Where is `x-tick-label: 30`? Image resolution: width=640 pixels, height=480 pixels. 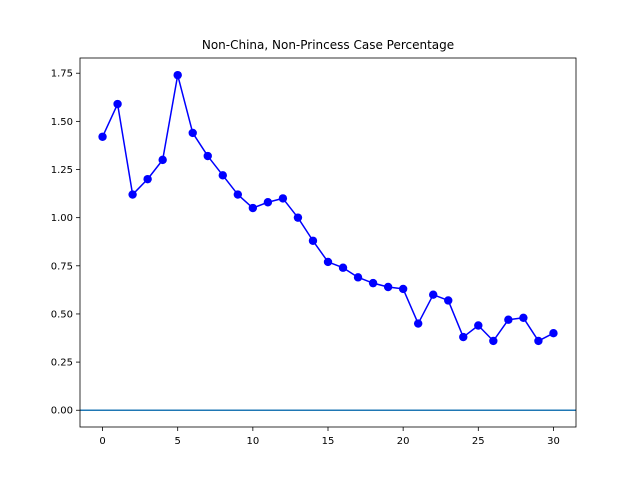 x-tick-label: 30 is located at coordinates (553, 441).